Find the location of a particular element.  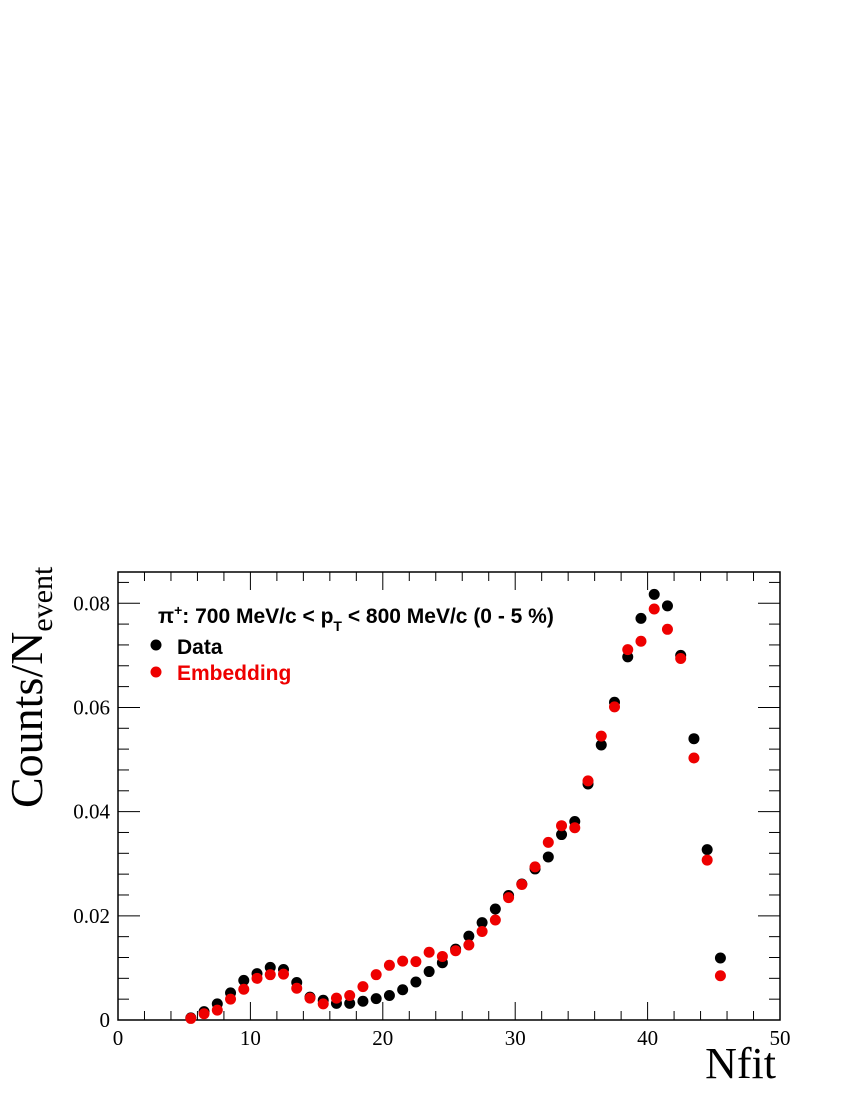

x-tick-label: 0 is located at coordinates (118, 1038).